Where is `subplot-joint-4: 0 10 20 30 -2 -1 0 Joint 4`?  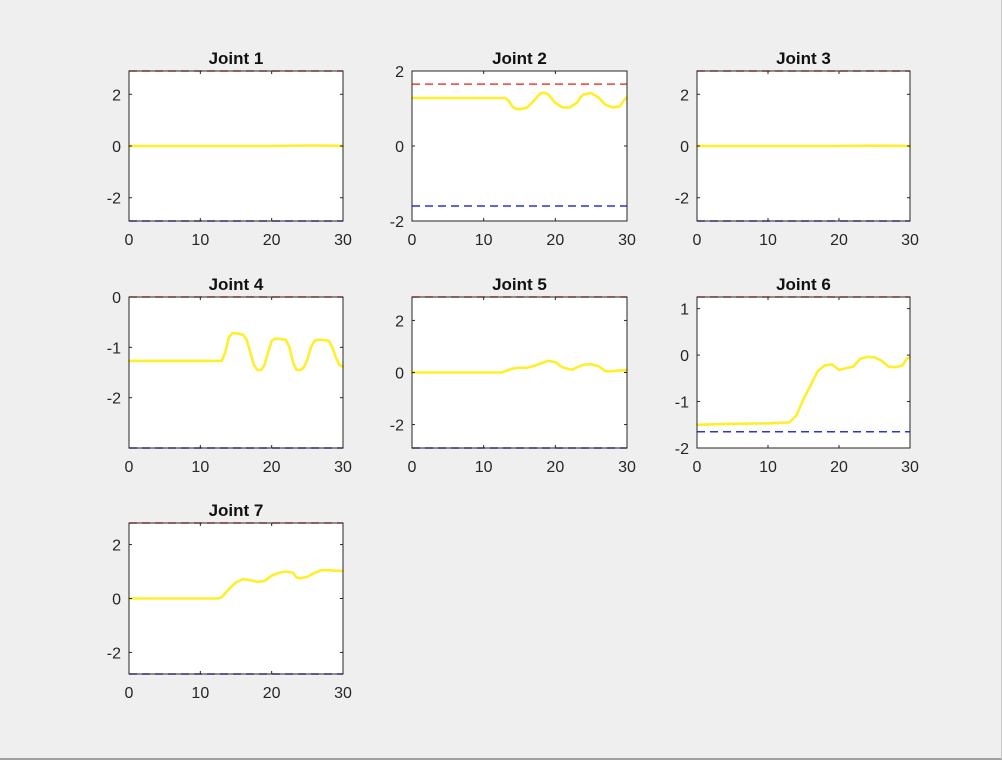 subplot-joint-4: 0 10 20 30 -2 -1 0 Joint 4 is located at coordinates (229, 375).